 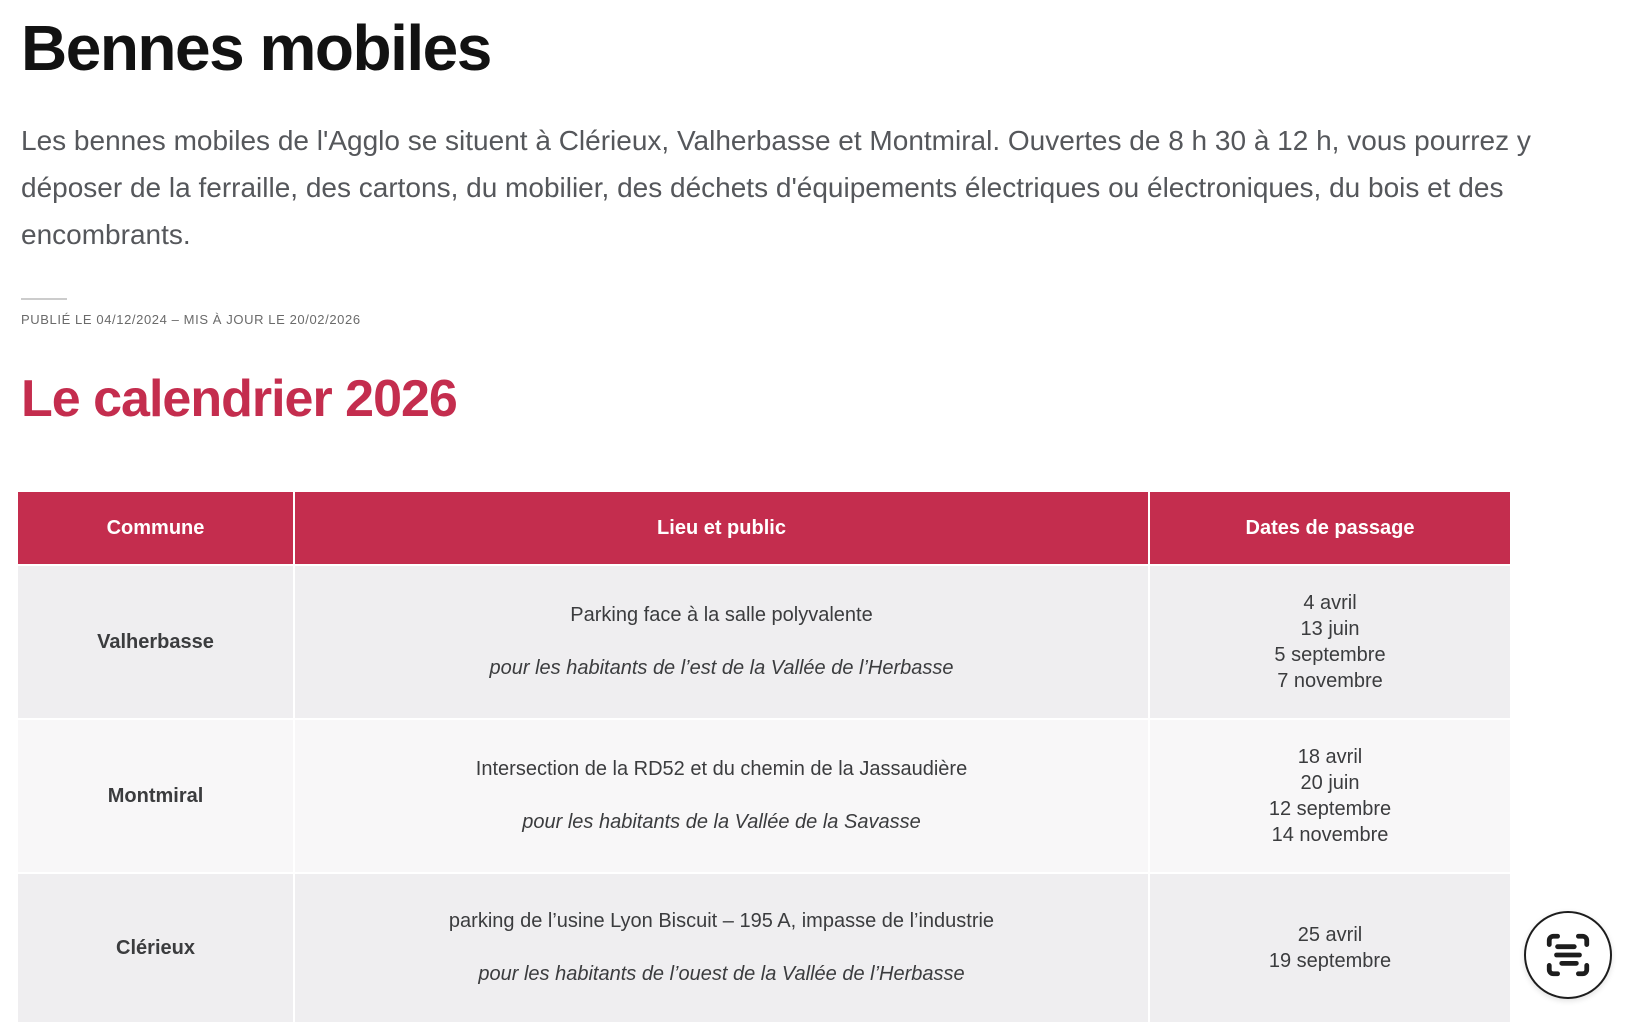 What do you see at coordinates (1330, 655) in the screenshot?
I see `date-line: 5 septembre` at bounding box center [1330, 655].